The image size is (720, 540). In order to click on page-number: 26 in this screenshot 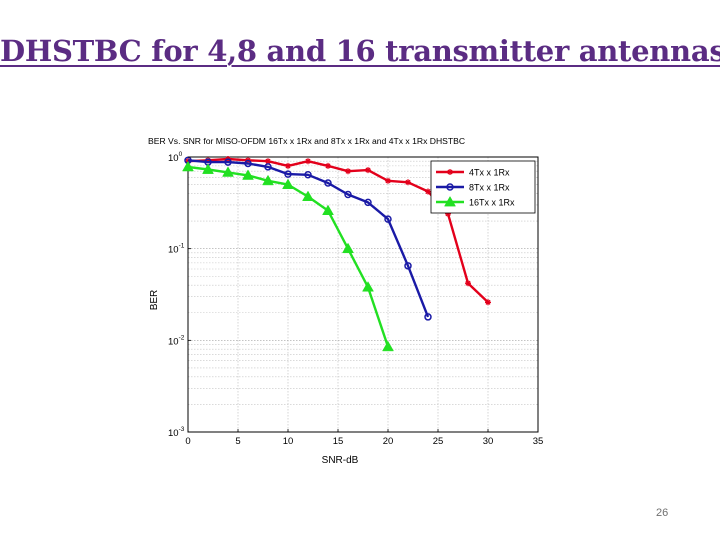, I will do `click(662, 513)`.